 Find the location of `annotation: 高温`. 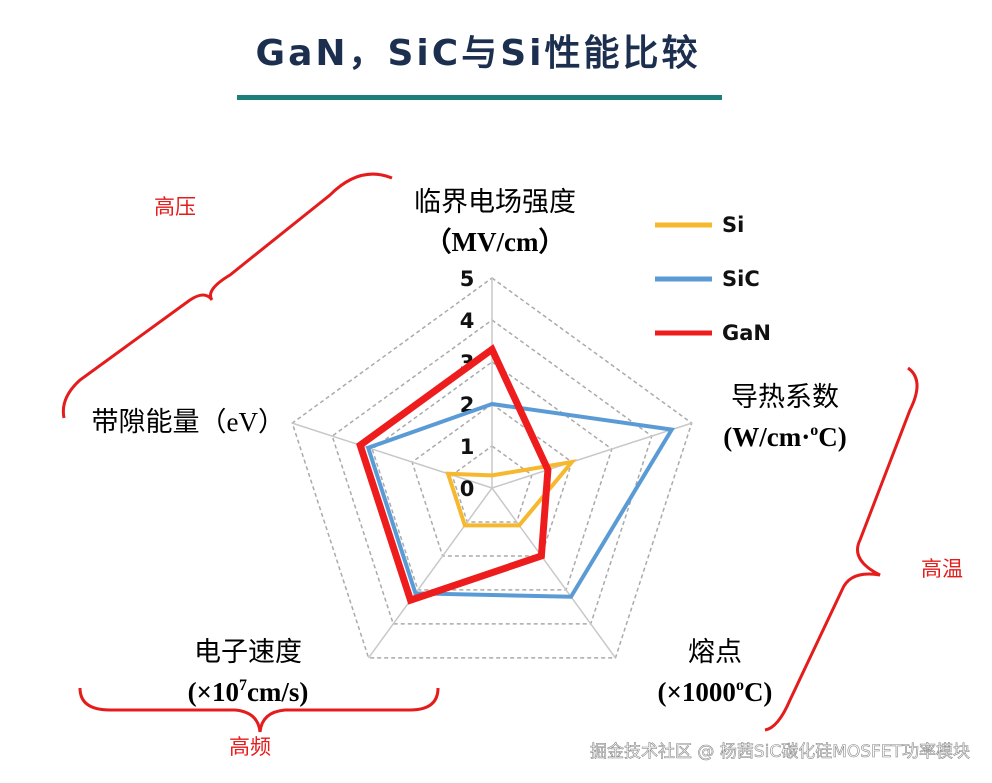

annotation: 高温 is located at coordinates (942, 569).